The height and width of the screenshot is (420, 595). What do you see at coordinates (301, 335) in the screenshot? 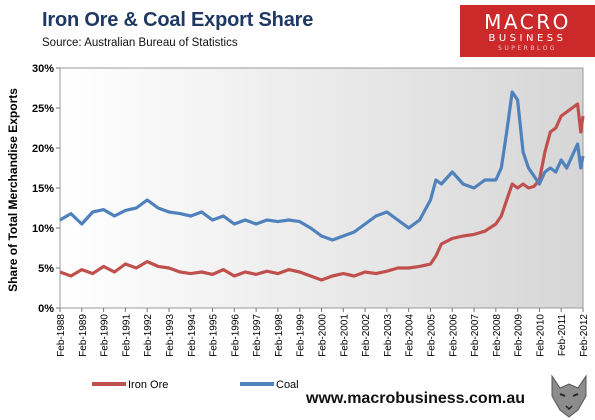
I see `x-tick-label: Feb-1999` at bounding box center [301, 335].